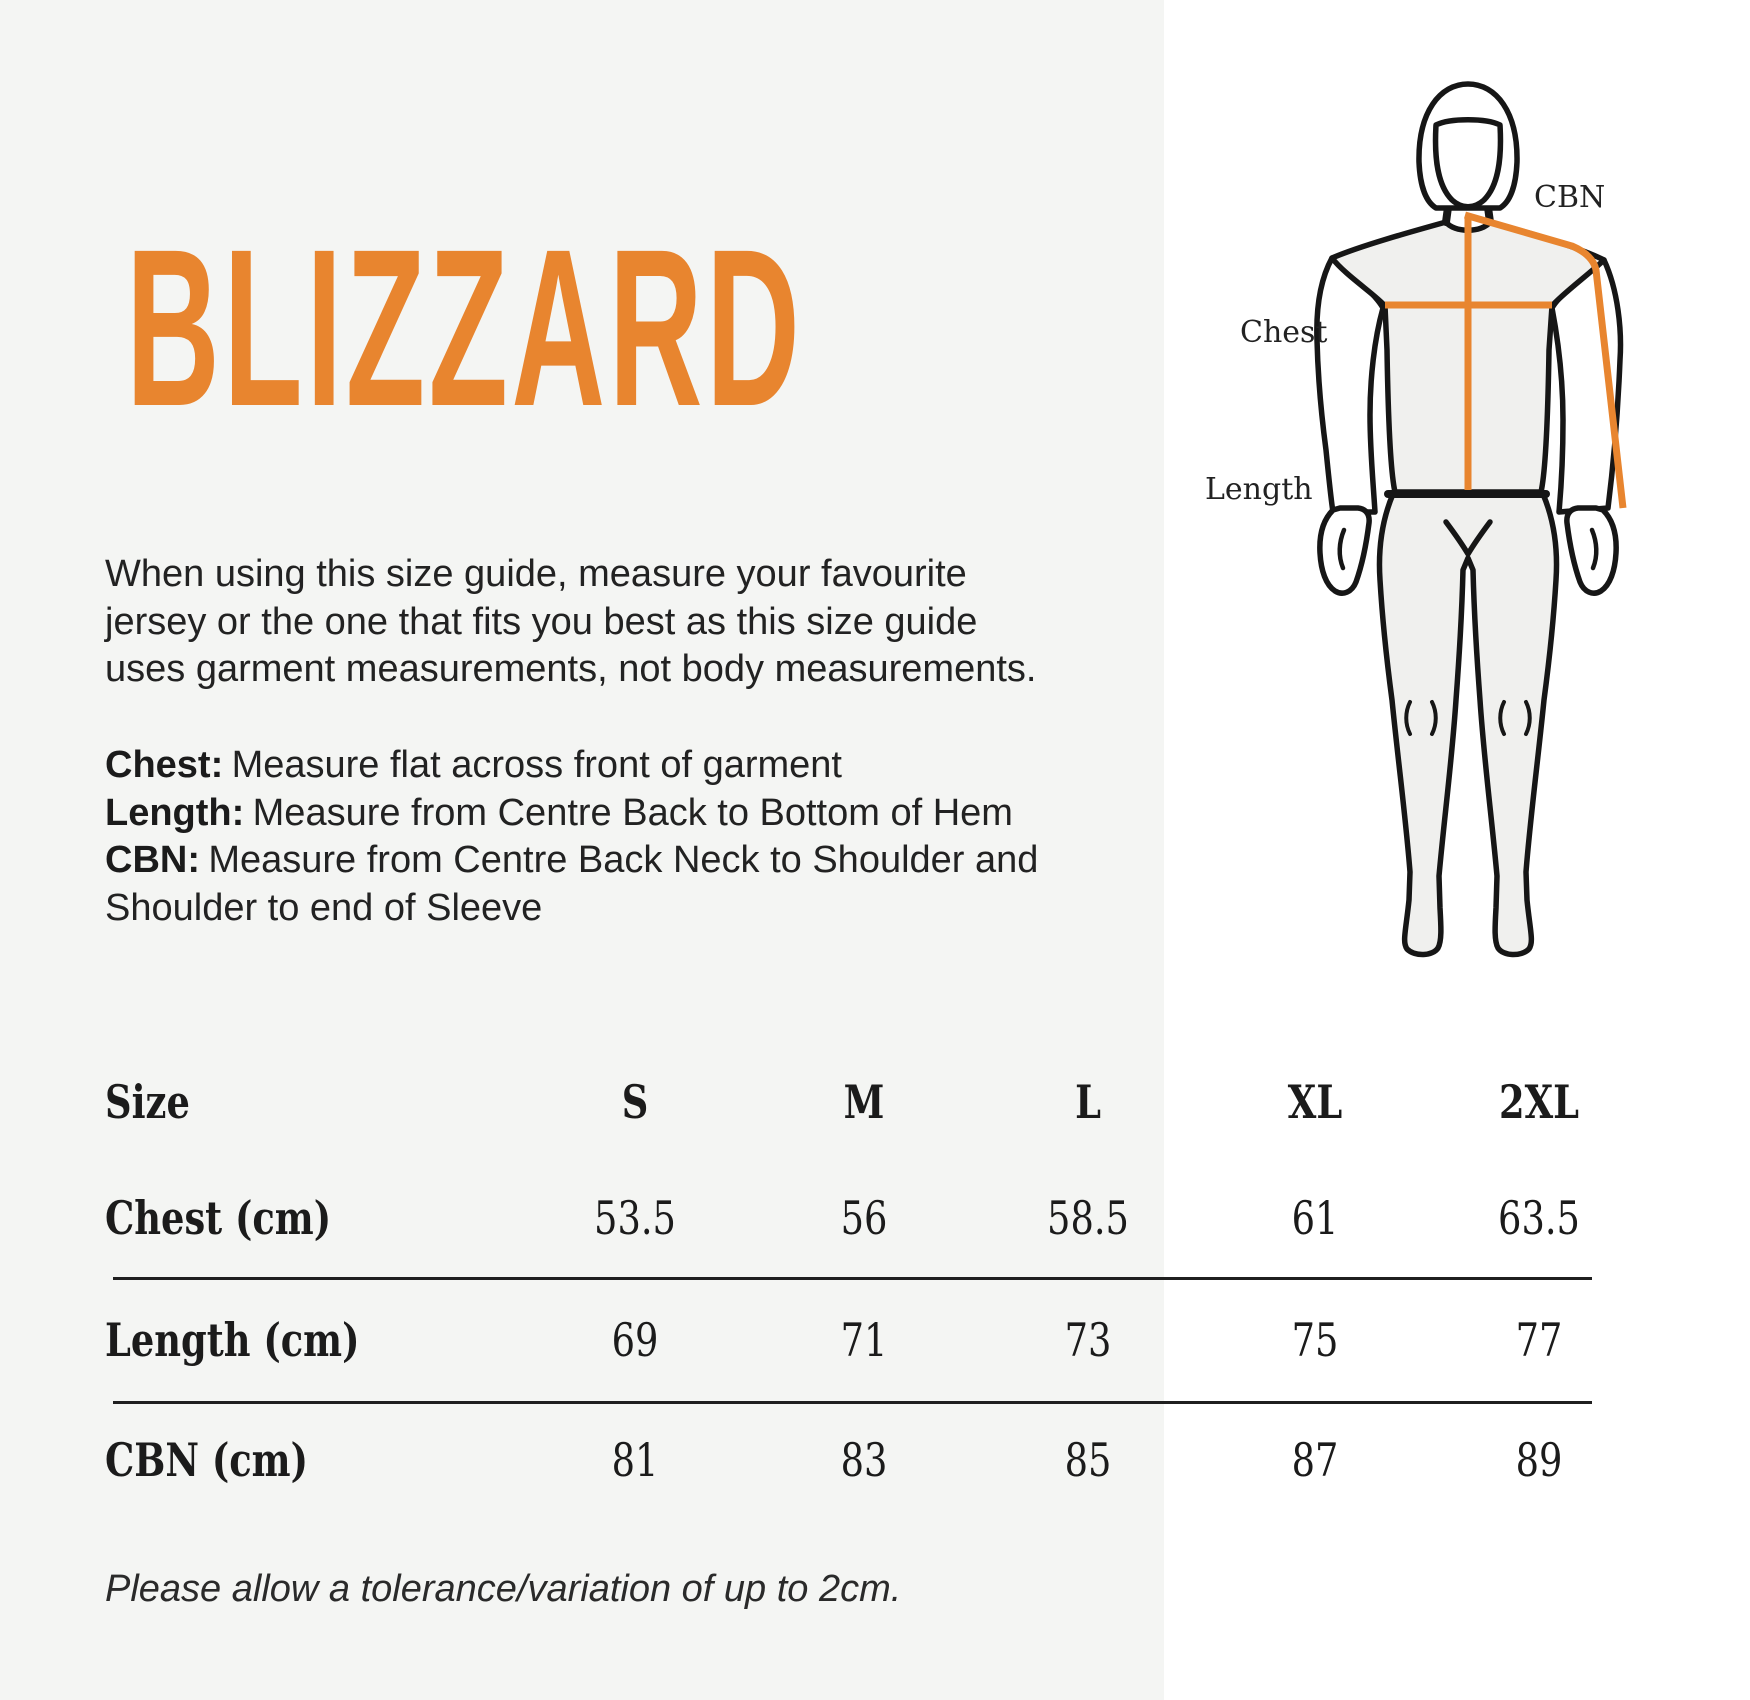  Describe the element at coordinates (207, 1460) in the screenshot. I see `row-label: CBN (cm)` at that location.